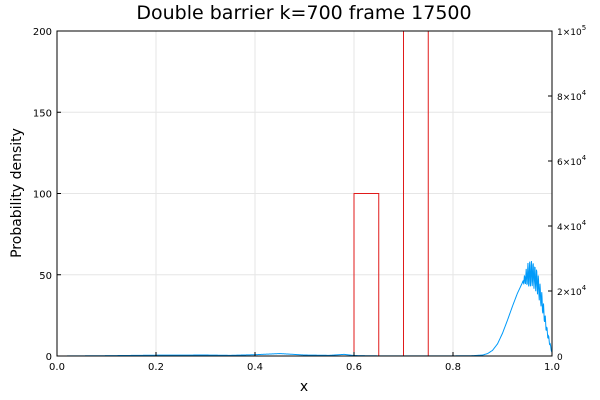  Describe the element at coordinates (572, 96) in the screenshot. I see `y2-tick-label: 8×10⁴` at that location.